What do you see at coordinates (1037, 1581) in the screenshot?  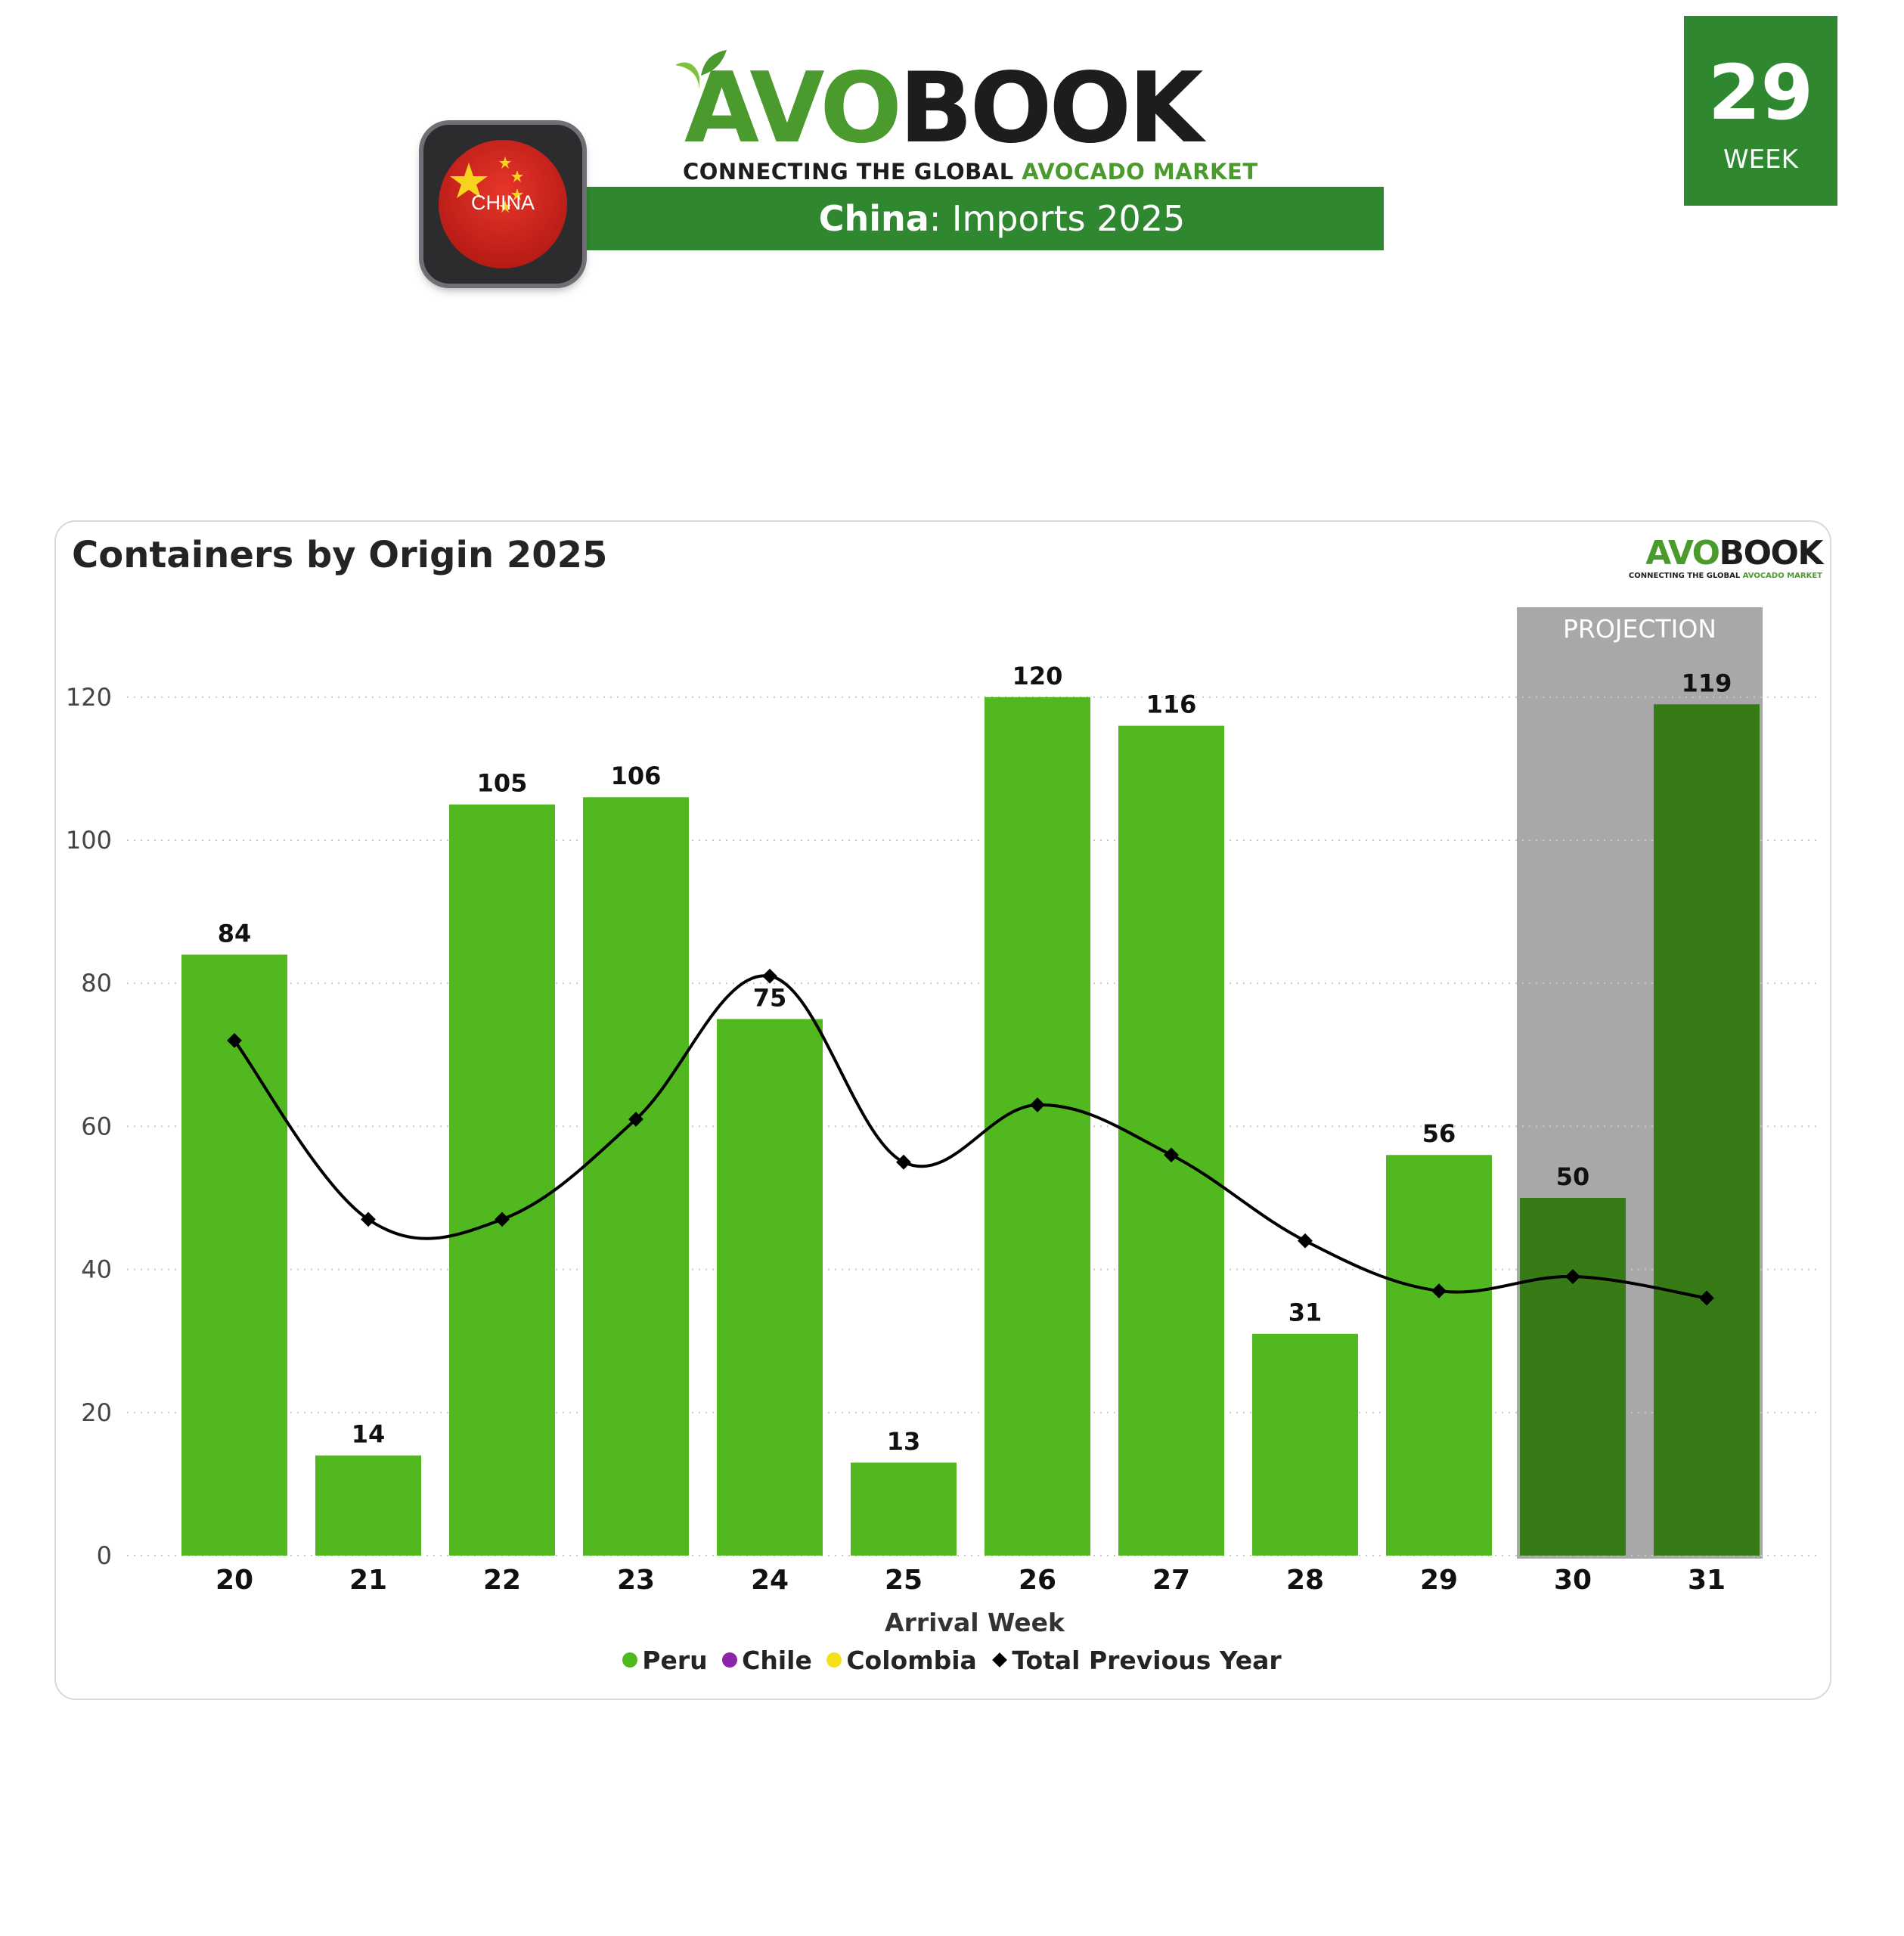 I see `x-tick-label: 26` at bounding box center [1037, 1581].